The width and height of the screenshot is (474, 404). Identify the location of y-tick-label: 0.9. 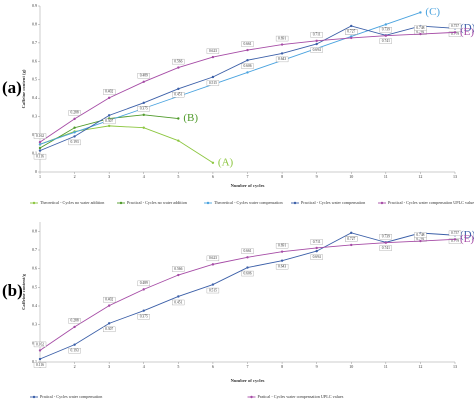
(34, 5).